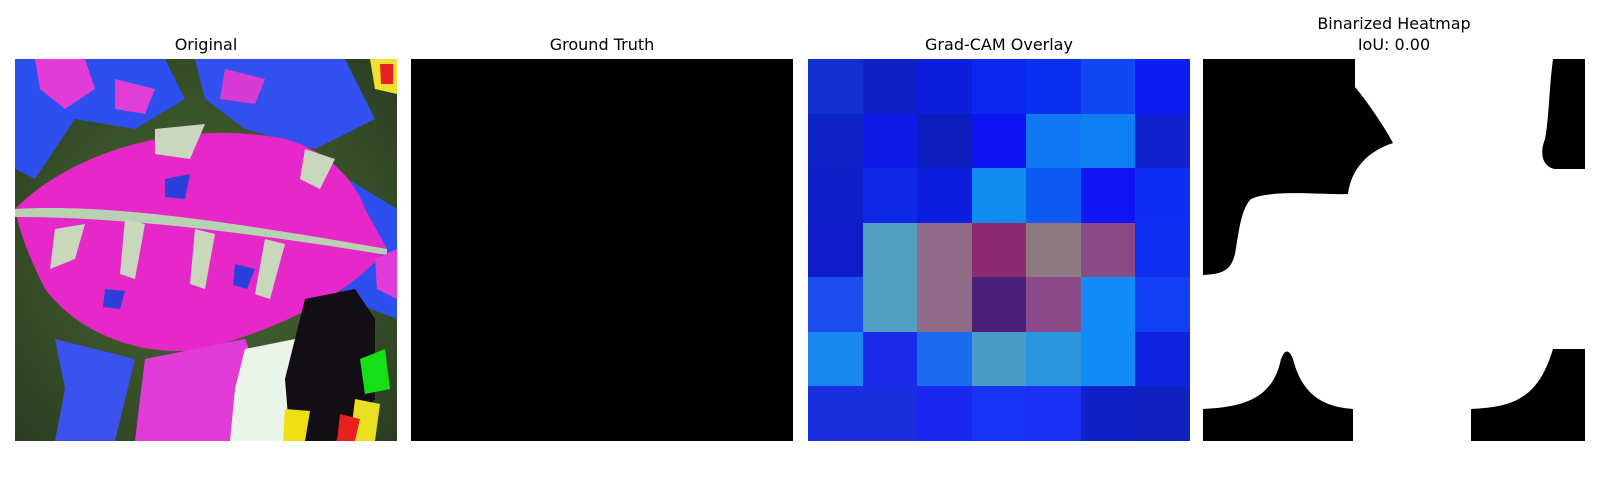 This screenshot has height=500, width=1600. Describe the element at coordinates (999, 44) in the screenshot. I see `gradcam-title: Grad-CAM Overlay` at that location.